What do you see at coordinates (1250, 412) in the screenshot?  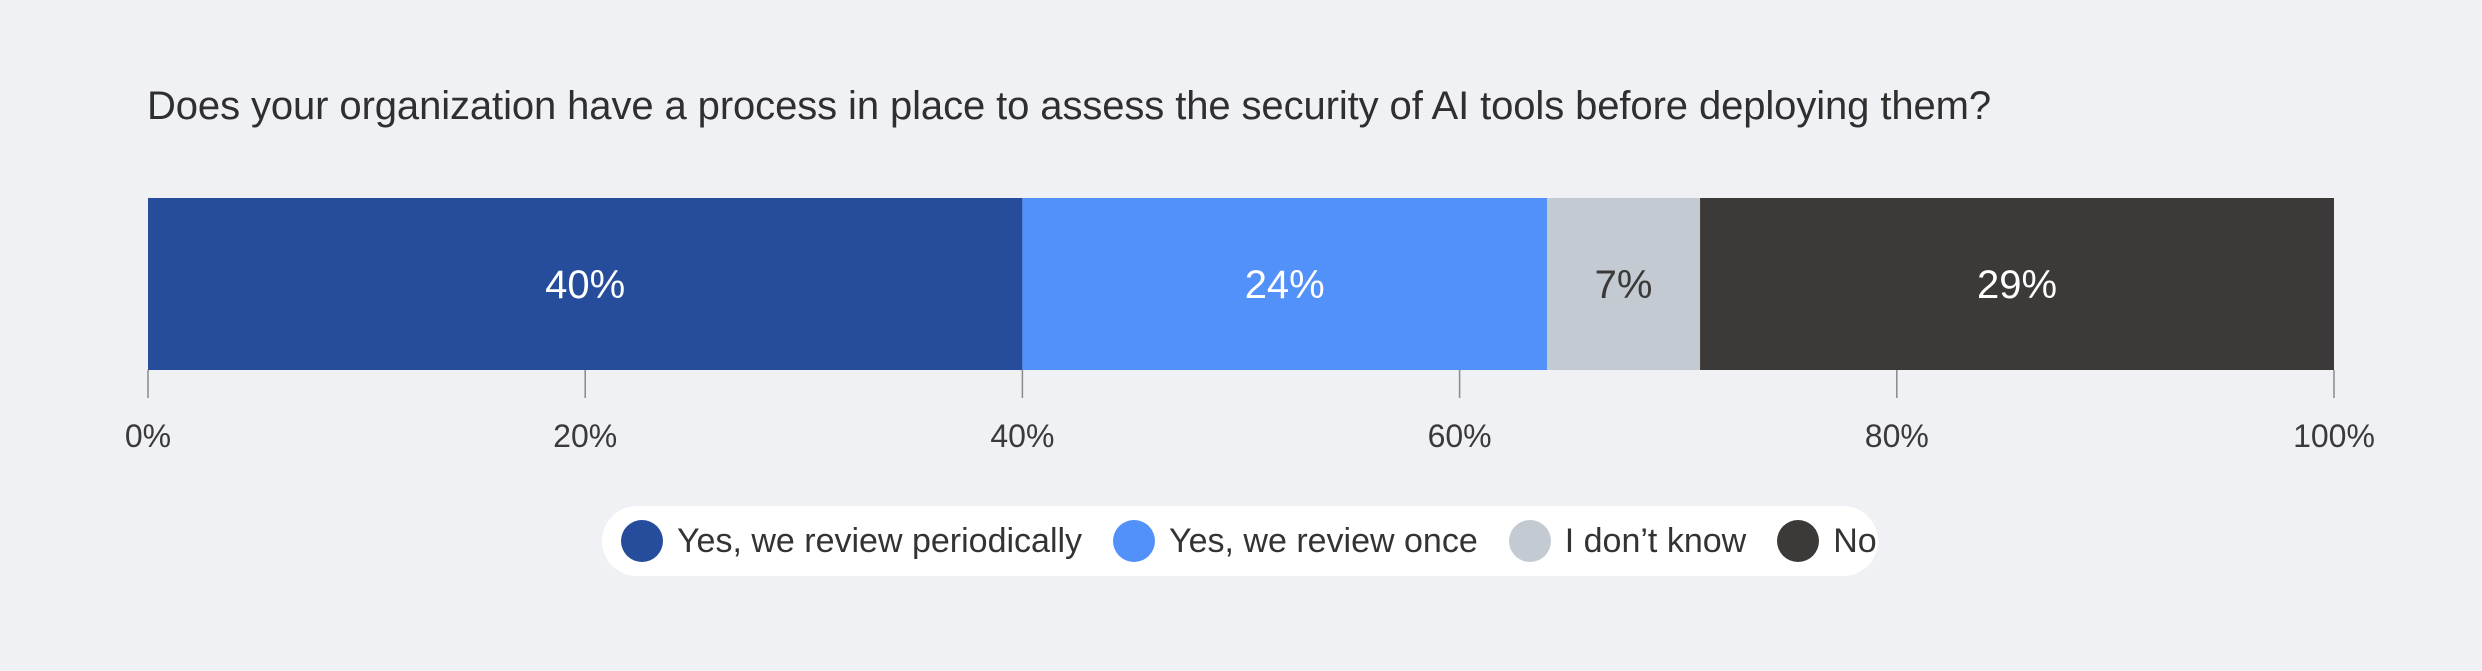 I see `x-axis: 0% 20% 40% 60% 80% 100%` at bounding box center [1250, 412].